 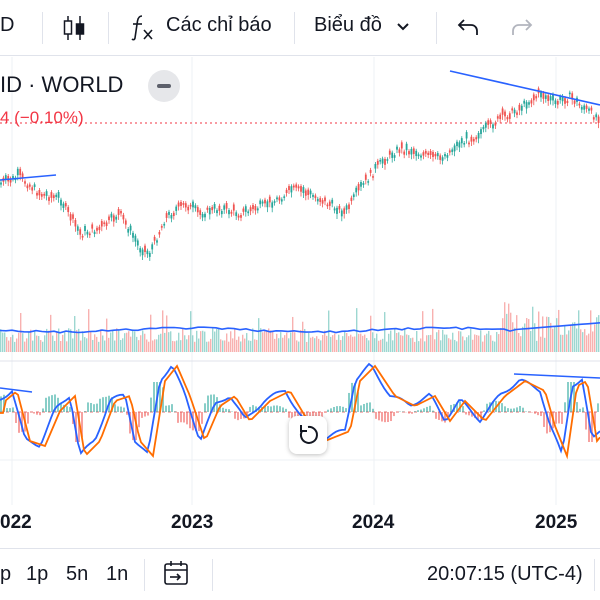 What do you see at coordinates (6, 574) in the screenshot?
I see `interval-button: p` at bounding box center [6, 574].